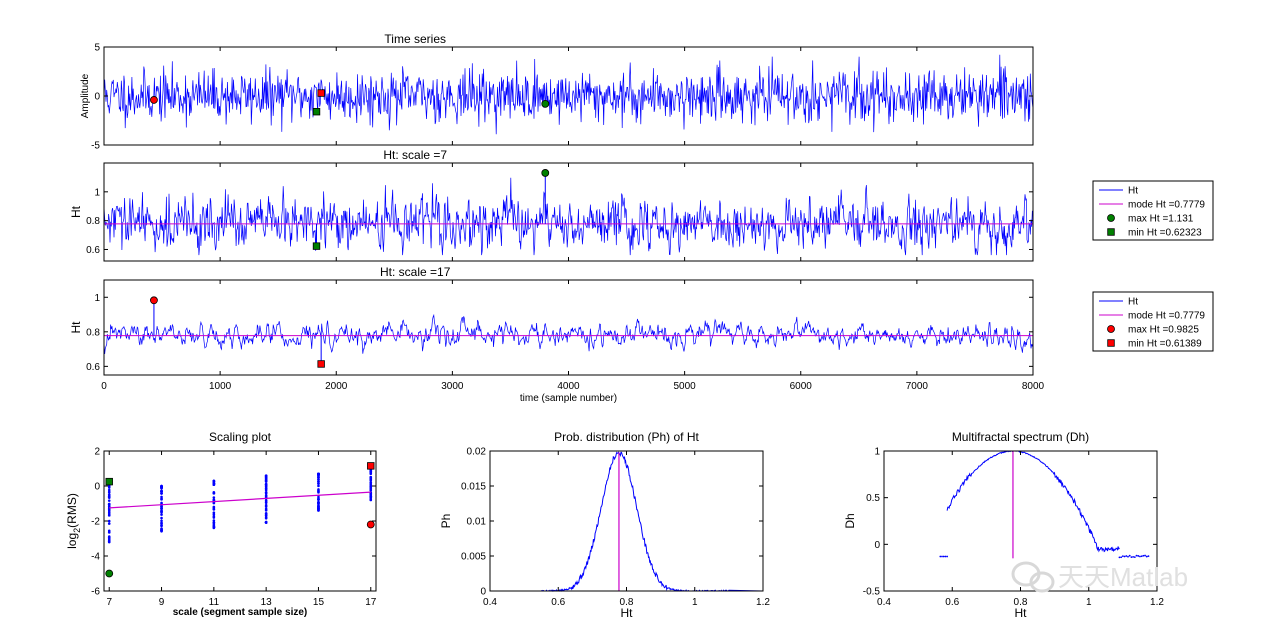 Image resolution: width=1280 pixels, height=631 pixels. Describe the element at coordinates (76, 327) in the screenshot. I see `h17-ylabel: Ht` at that location.